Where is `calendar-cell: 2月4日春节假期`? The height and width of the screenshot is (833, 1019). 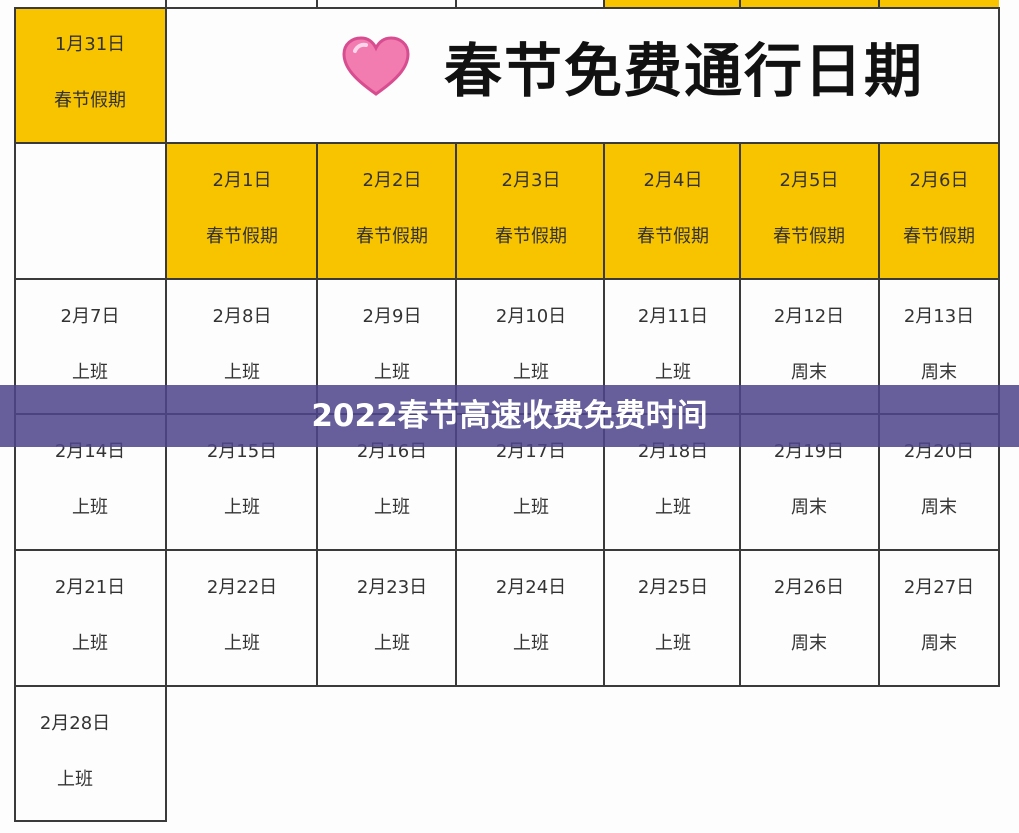 calendar-cell: 2月4日春节假期 is located at coordinates (673, 211).